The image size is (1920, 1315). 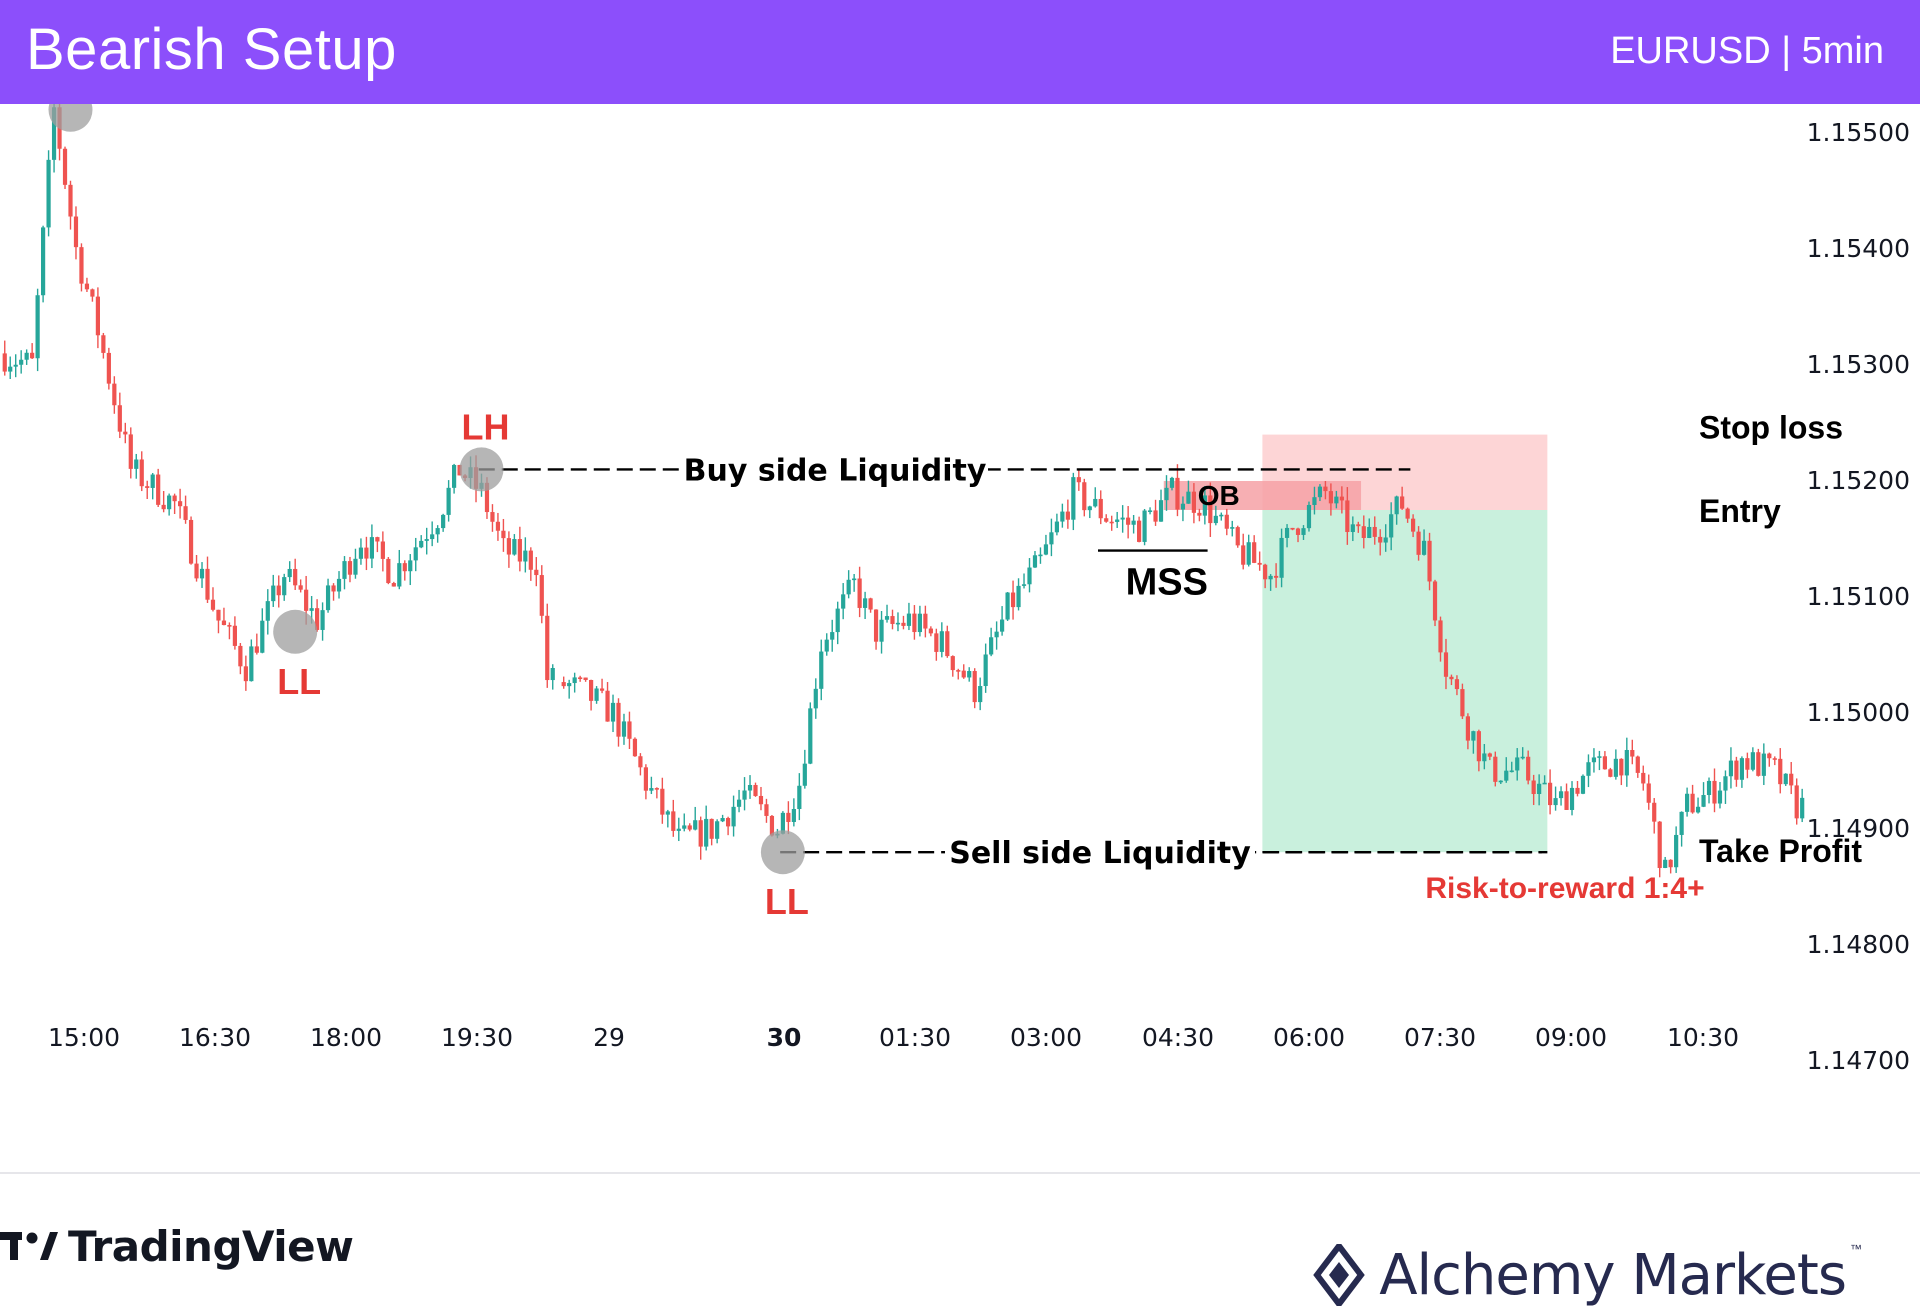 I want to click on alchemy-wordmark: Alchemy Markets, so click(x=1613, y=1275).